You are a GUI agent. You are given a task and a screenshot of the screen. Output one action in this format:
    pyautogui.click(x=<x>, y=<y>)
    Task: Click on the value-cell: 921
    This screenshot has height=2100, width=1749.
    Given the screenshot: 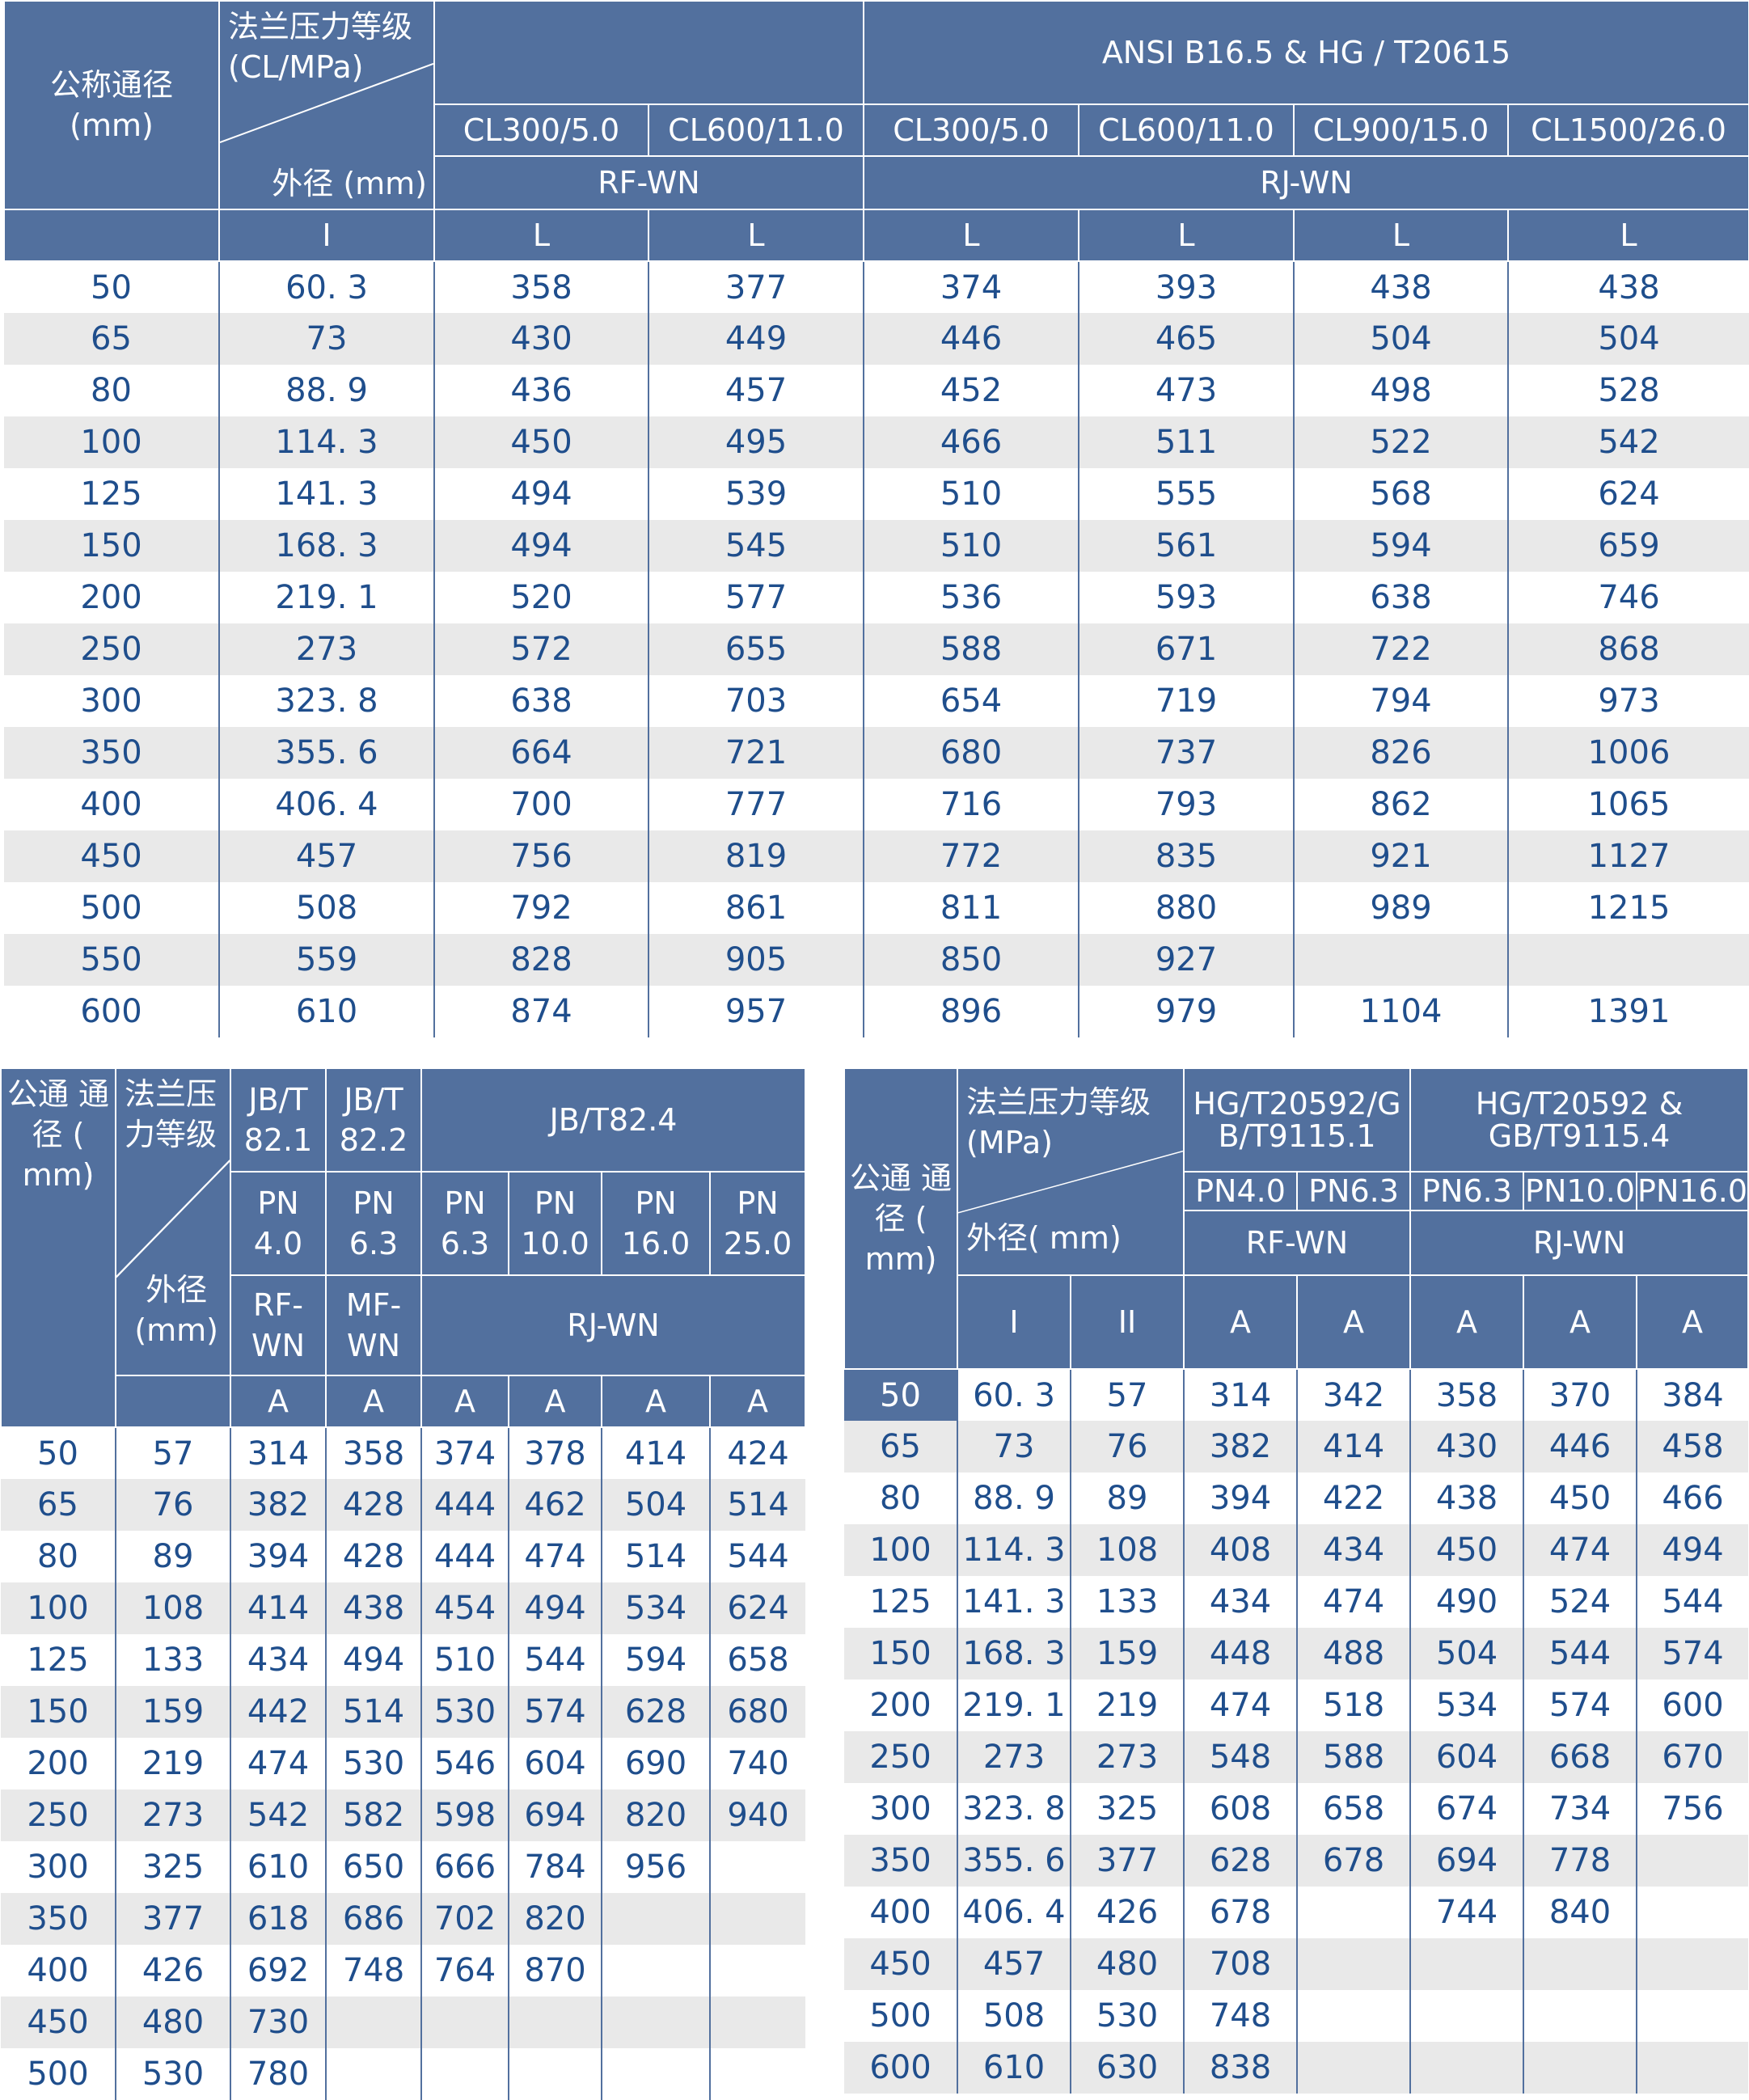 What is the action you would take?
    pyautogui.click(x=1400, y=856)
    